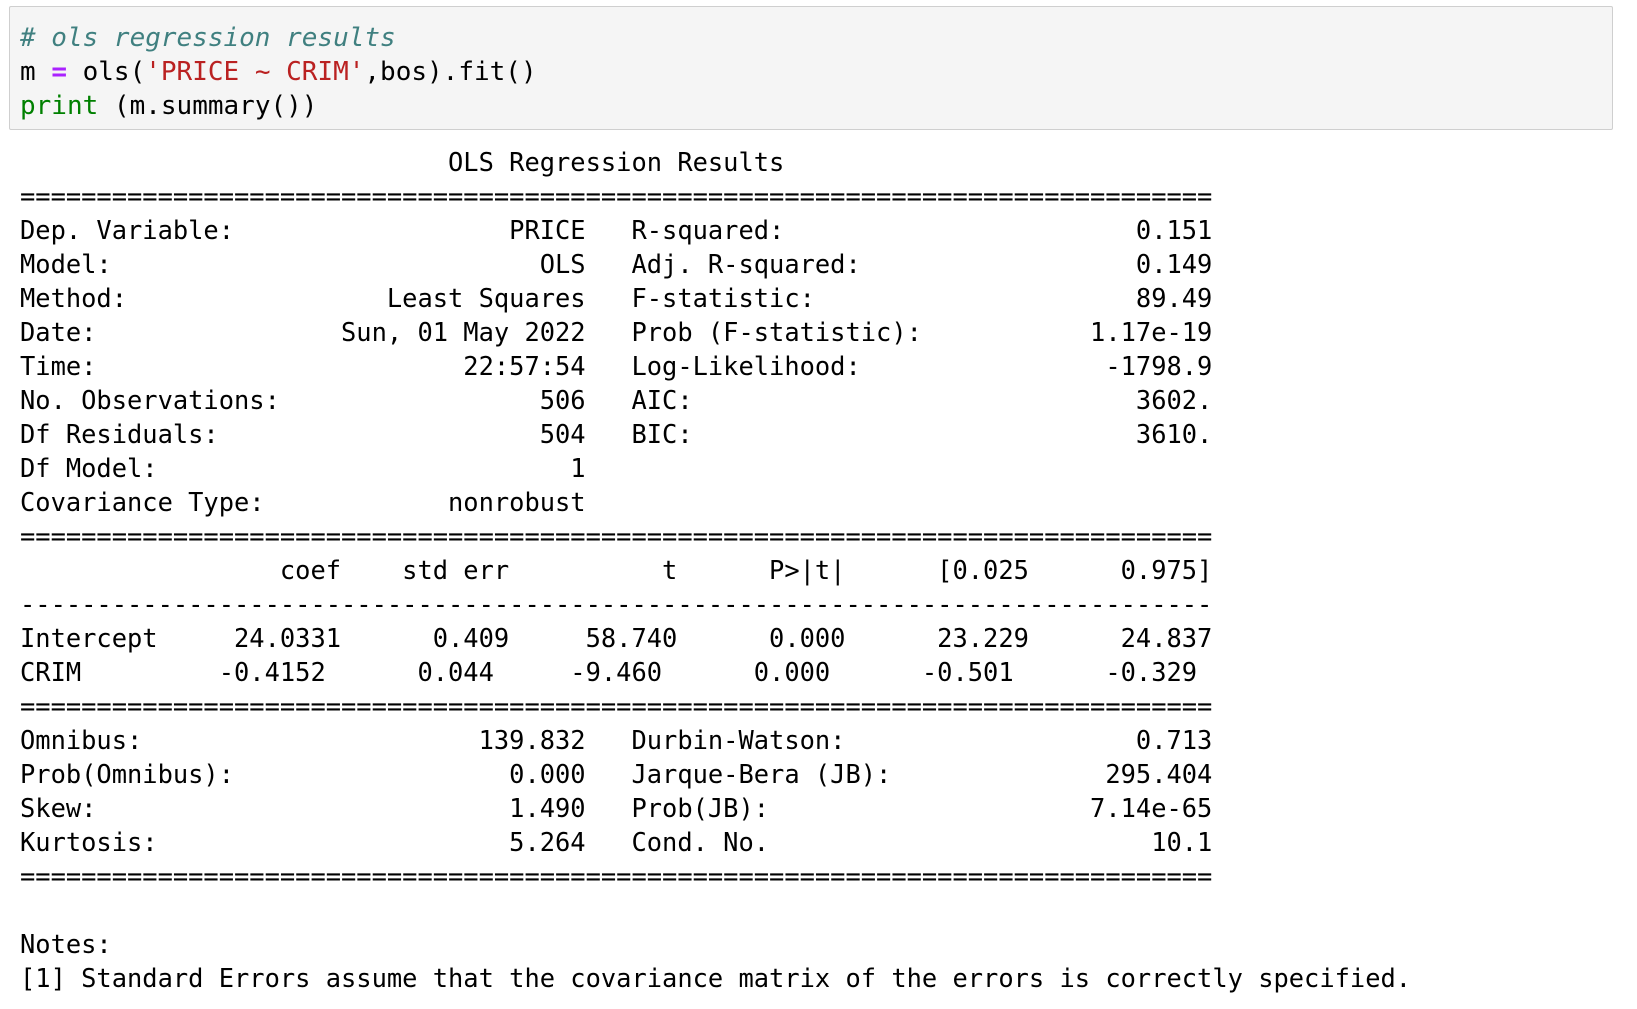  What do you see at coordinates (106, 72) in the screenshot?
I see `code-call: ols(` at bounding box center [106, 72].